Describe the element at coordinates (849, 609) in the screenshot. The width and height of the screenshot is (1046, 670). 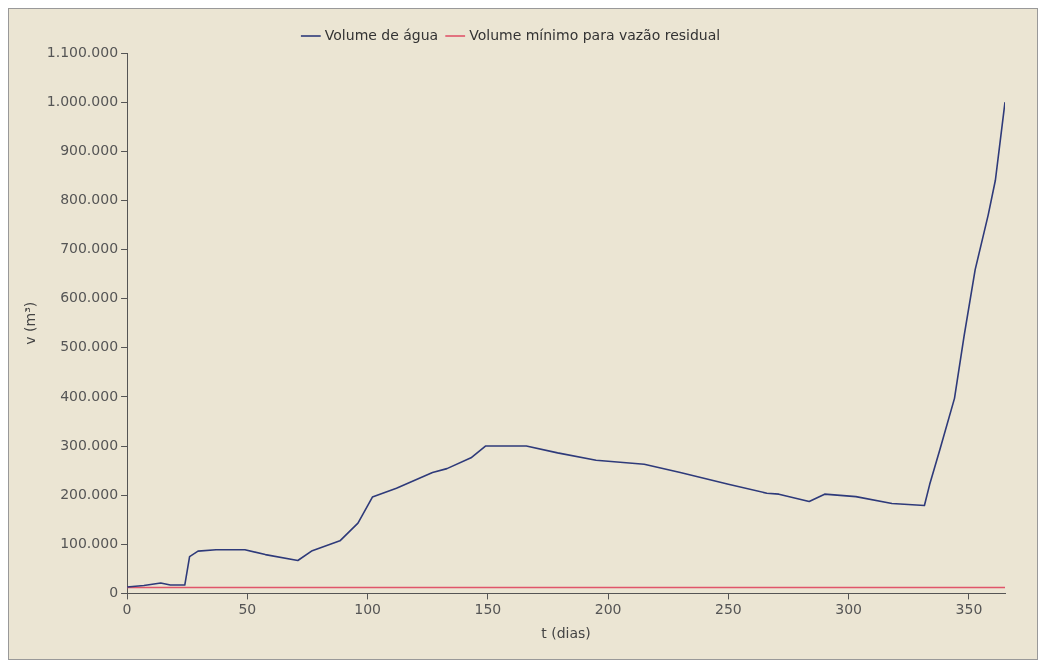
I see `x-tick-label: 300` at that location.